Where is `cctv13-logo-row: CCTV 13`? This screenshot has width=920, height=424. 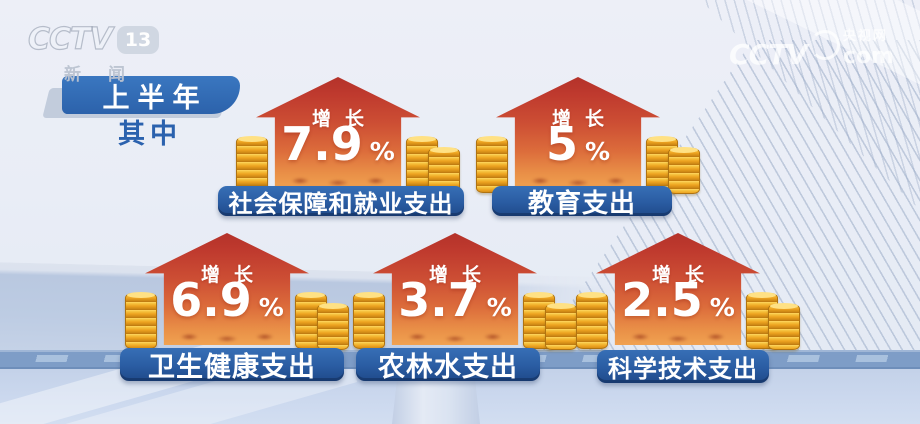
cctv13-logo-row: CCTV 13 is located at coordinates (93, 39).